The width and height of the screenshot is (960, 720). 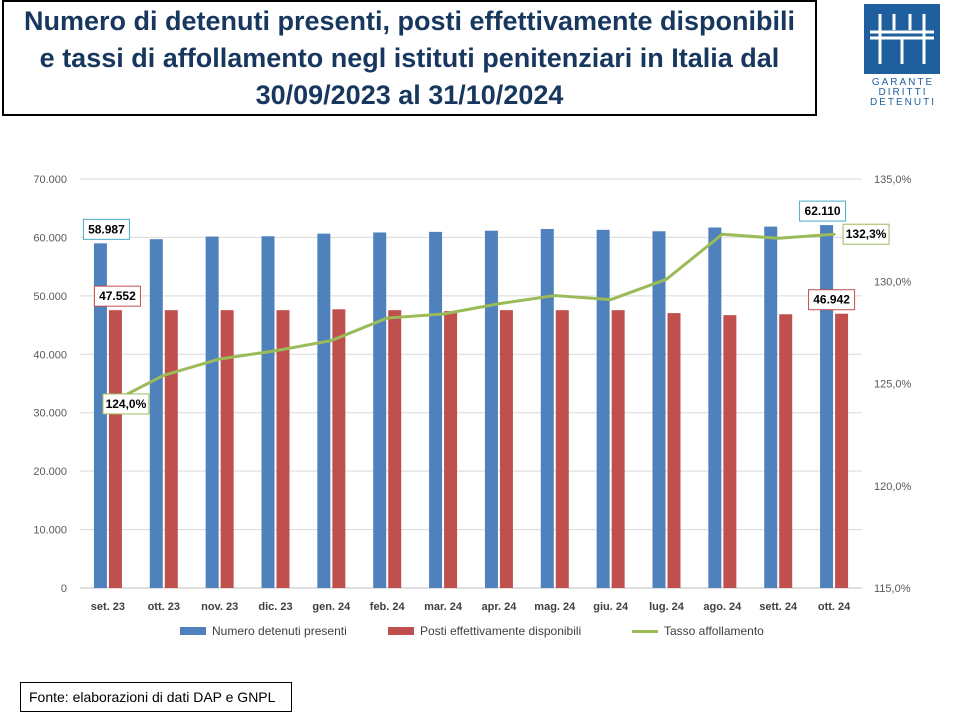 I want to click on left-axis-tick-label: 60.000, so click(x=50, y=238).